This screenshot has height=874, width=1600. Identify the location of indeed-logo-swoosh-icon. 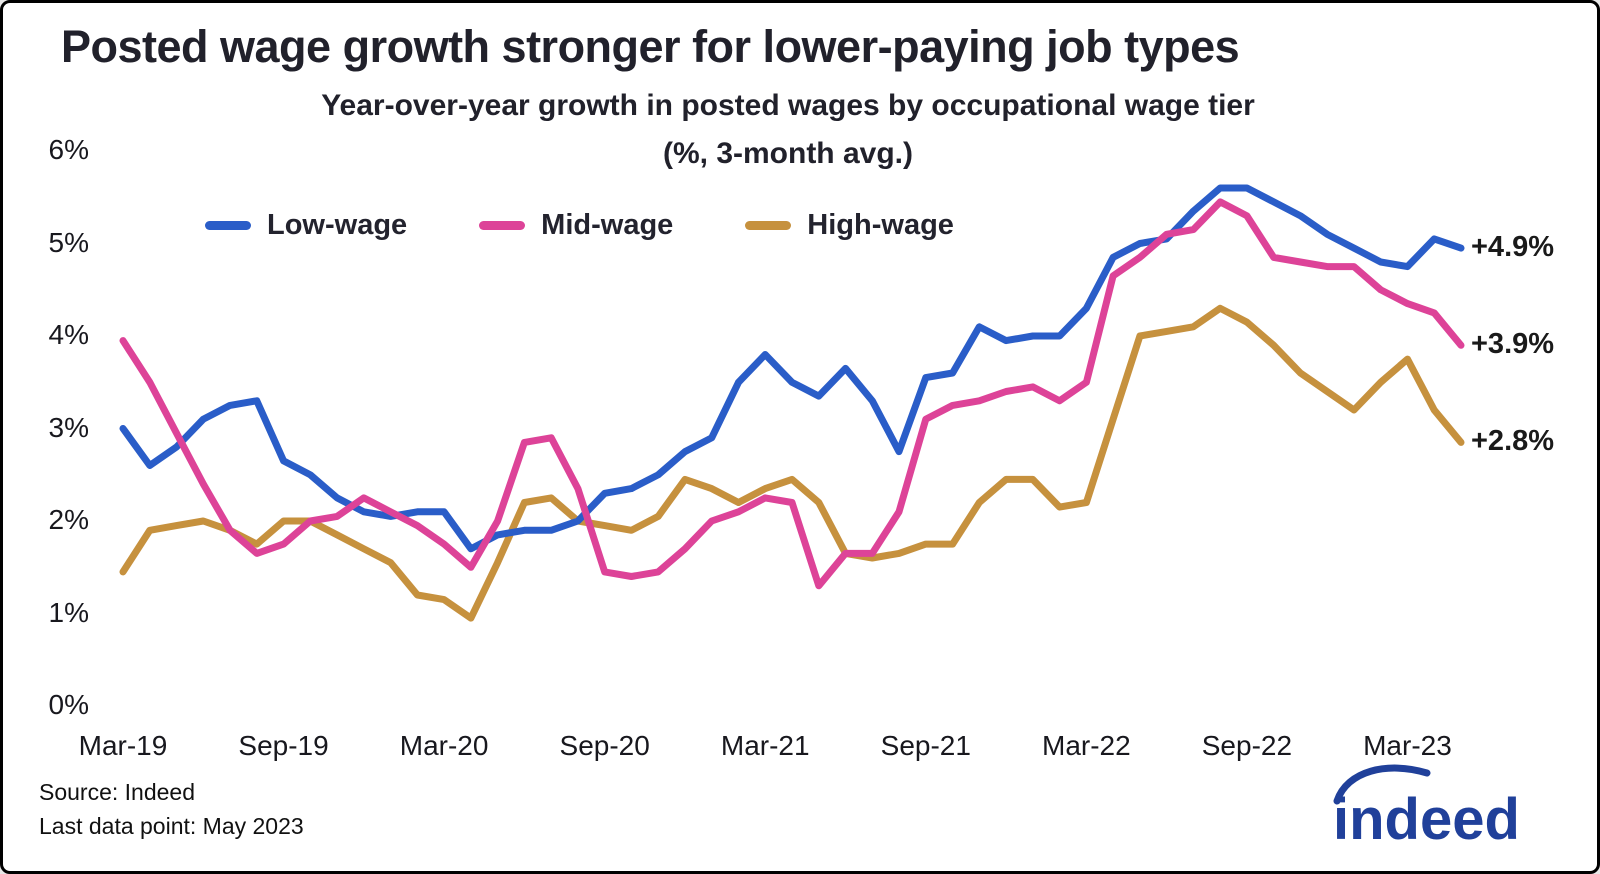
(1382, 784).